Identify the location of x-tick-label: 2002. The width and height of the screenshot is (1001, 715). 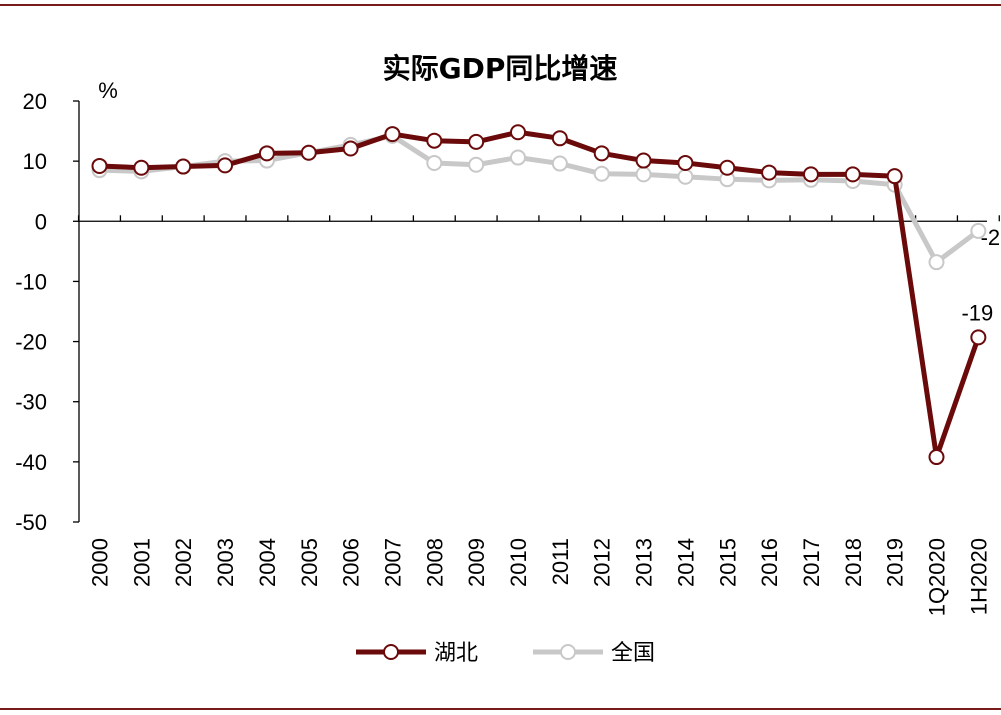
(183, 562).